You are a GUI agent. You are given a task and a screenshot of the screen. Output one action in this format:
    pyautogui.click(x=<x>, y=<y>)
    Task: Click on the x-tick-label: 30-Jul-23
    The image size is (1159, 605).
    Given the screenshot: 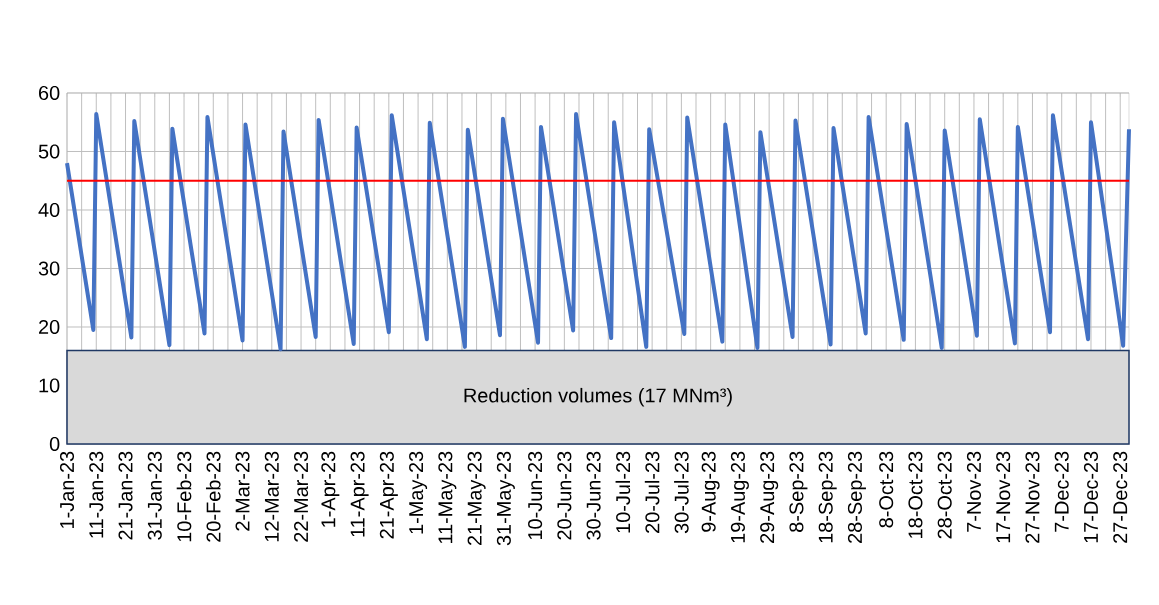 What is the action you would take?
    pyautogui.click(x=681, y=492)
    